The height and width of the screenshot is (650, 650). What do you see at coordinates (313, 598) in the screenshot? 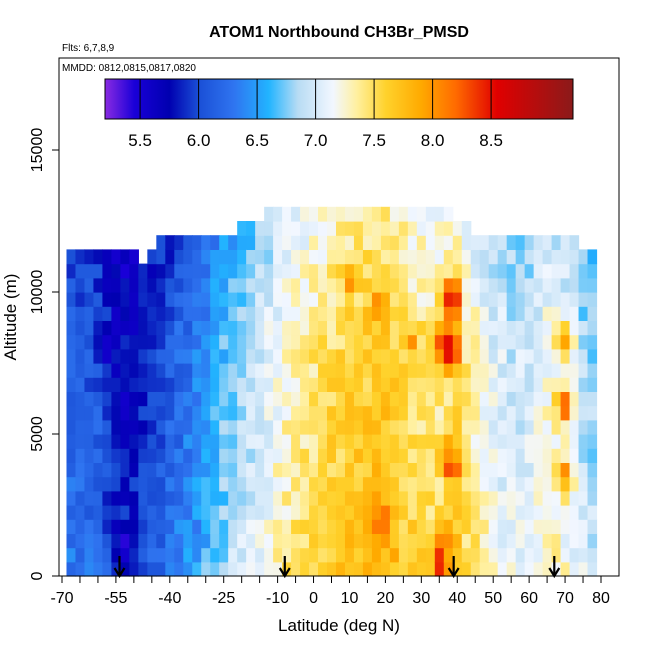
I see `x-tick-label: 0` at bounding box center [313, 598].